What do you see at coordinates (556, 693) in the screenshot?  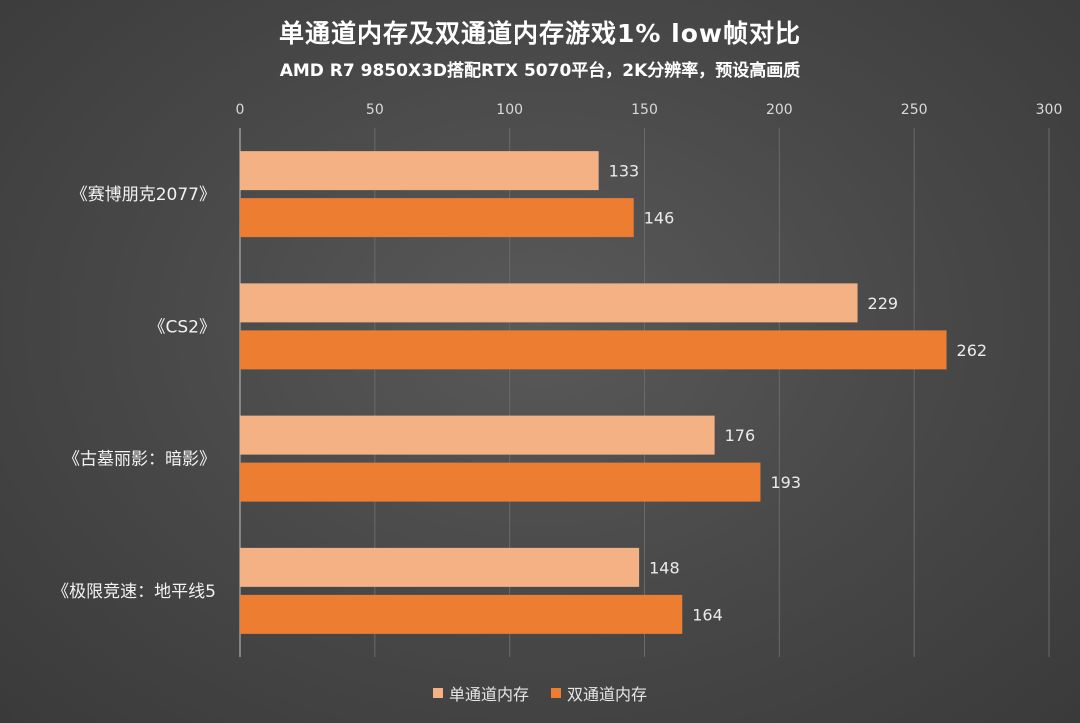 I see `legend-swatch-dual` at bounding box center [556, 693].